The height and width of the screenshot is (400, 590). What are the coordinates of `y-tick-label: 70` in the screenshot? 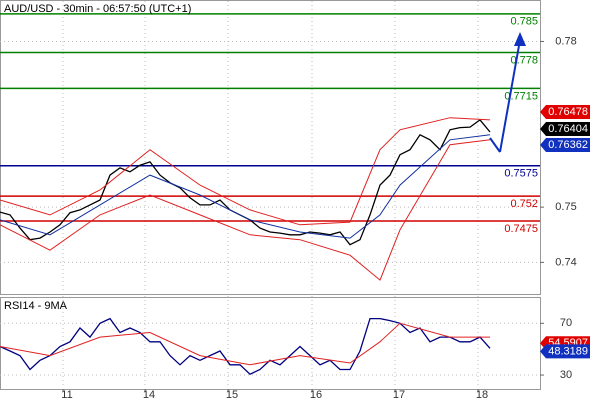 It's located at (566, 323).